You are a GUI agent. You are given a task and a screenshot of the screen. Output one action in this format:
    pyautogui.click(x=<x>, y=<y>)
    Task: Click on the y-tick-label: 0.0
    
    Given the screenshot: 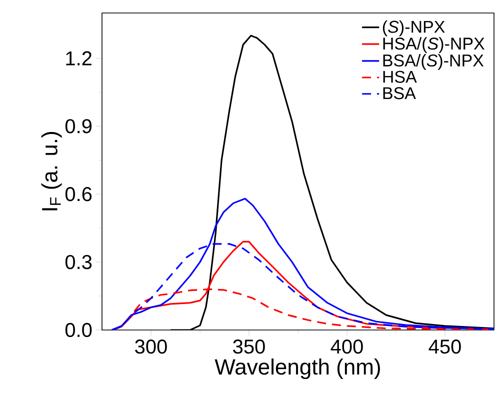 What is the action you would take?
    pyautogui.click(x=78, y=330)
    